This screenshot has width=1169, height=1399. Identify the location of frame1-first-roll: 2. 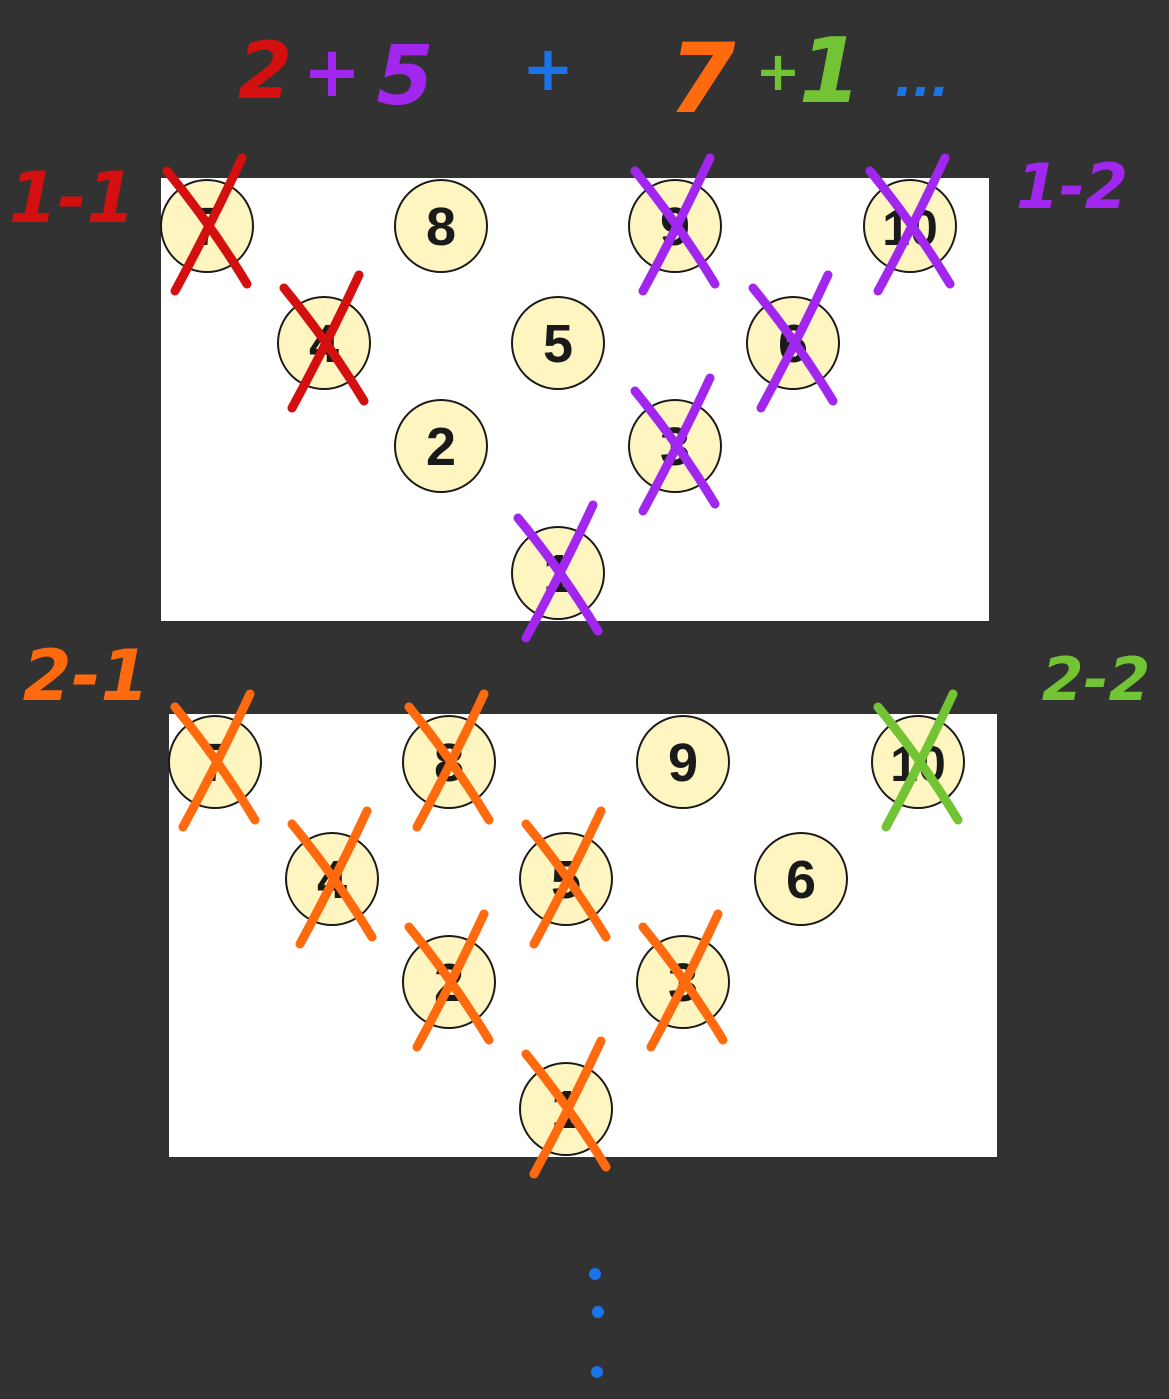
(265, 72).